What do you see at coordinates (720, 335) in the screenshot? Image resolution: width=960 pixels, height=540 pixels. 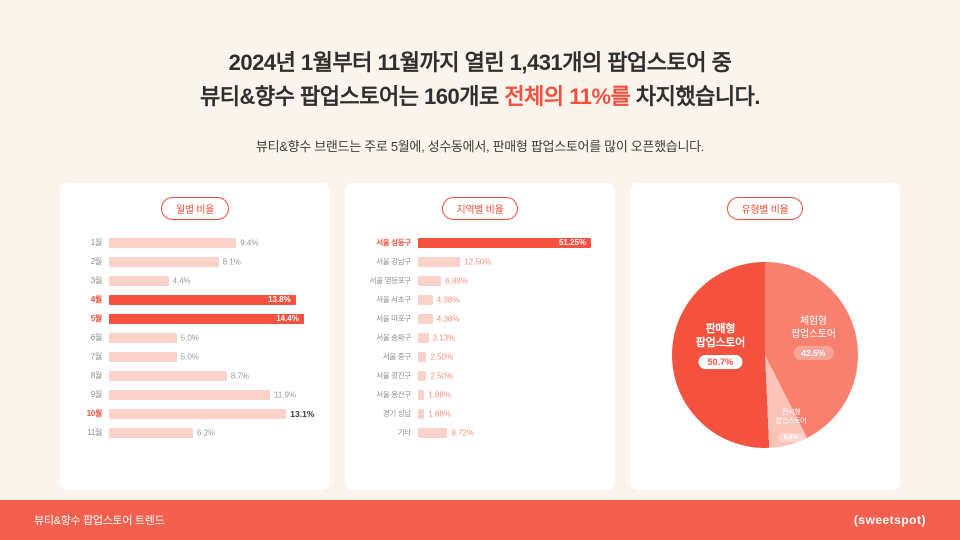 I see `pie-slice-name: 판매형 팝업스토어` at bounding box center [720, 335].